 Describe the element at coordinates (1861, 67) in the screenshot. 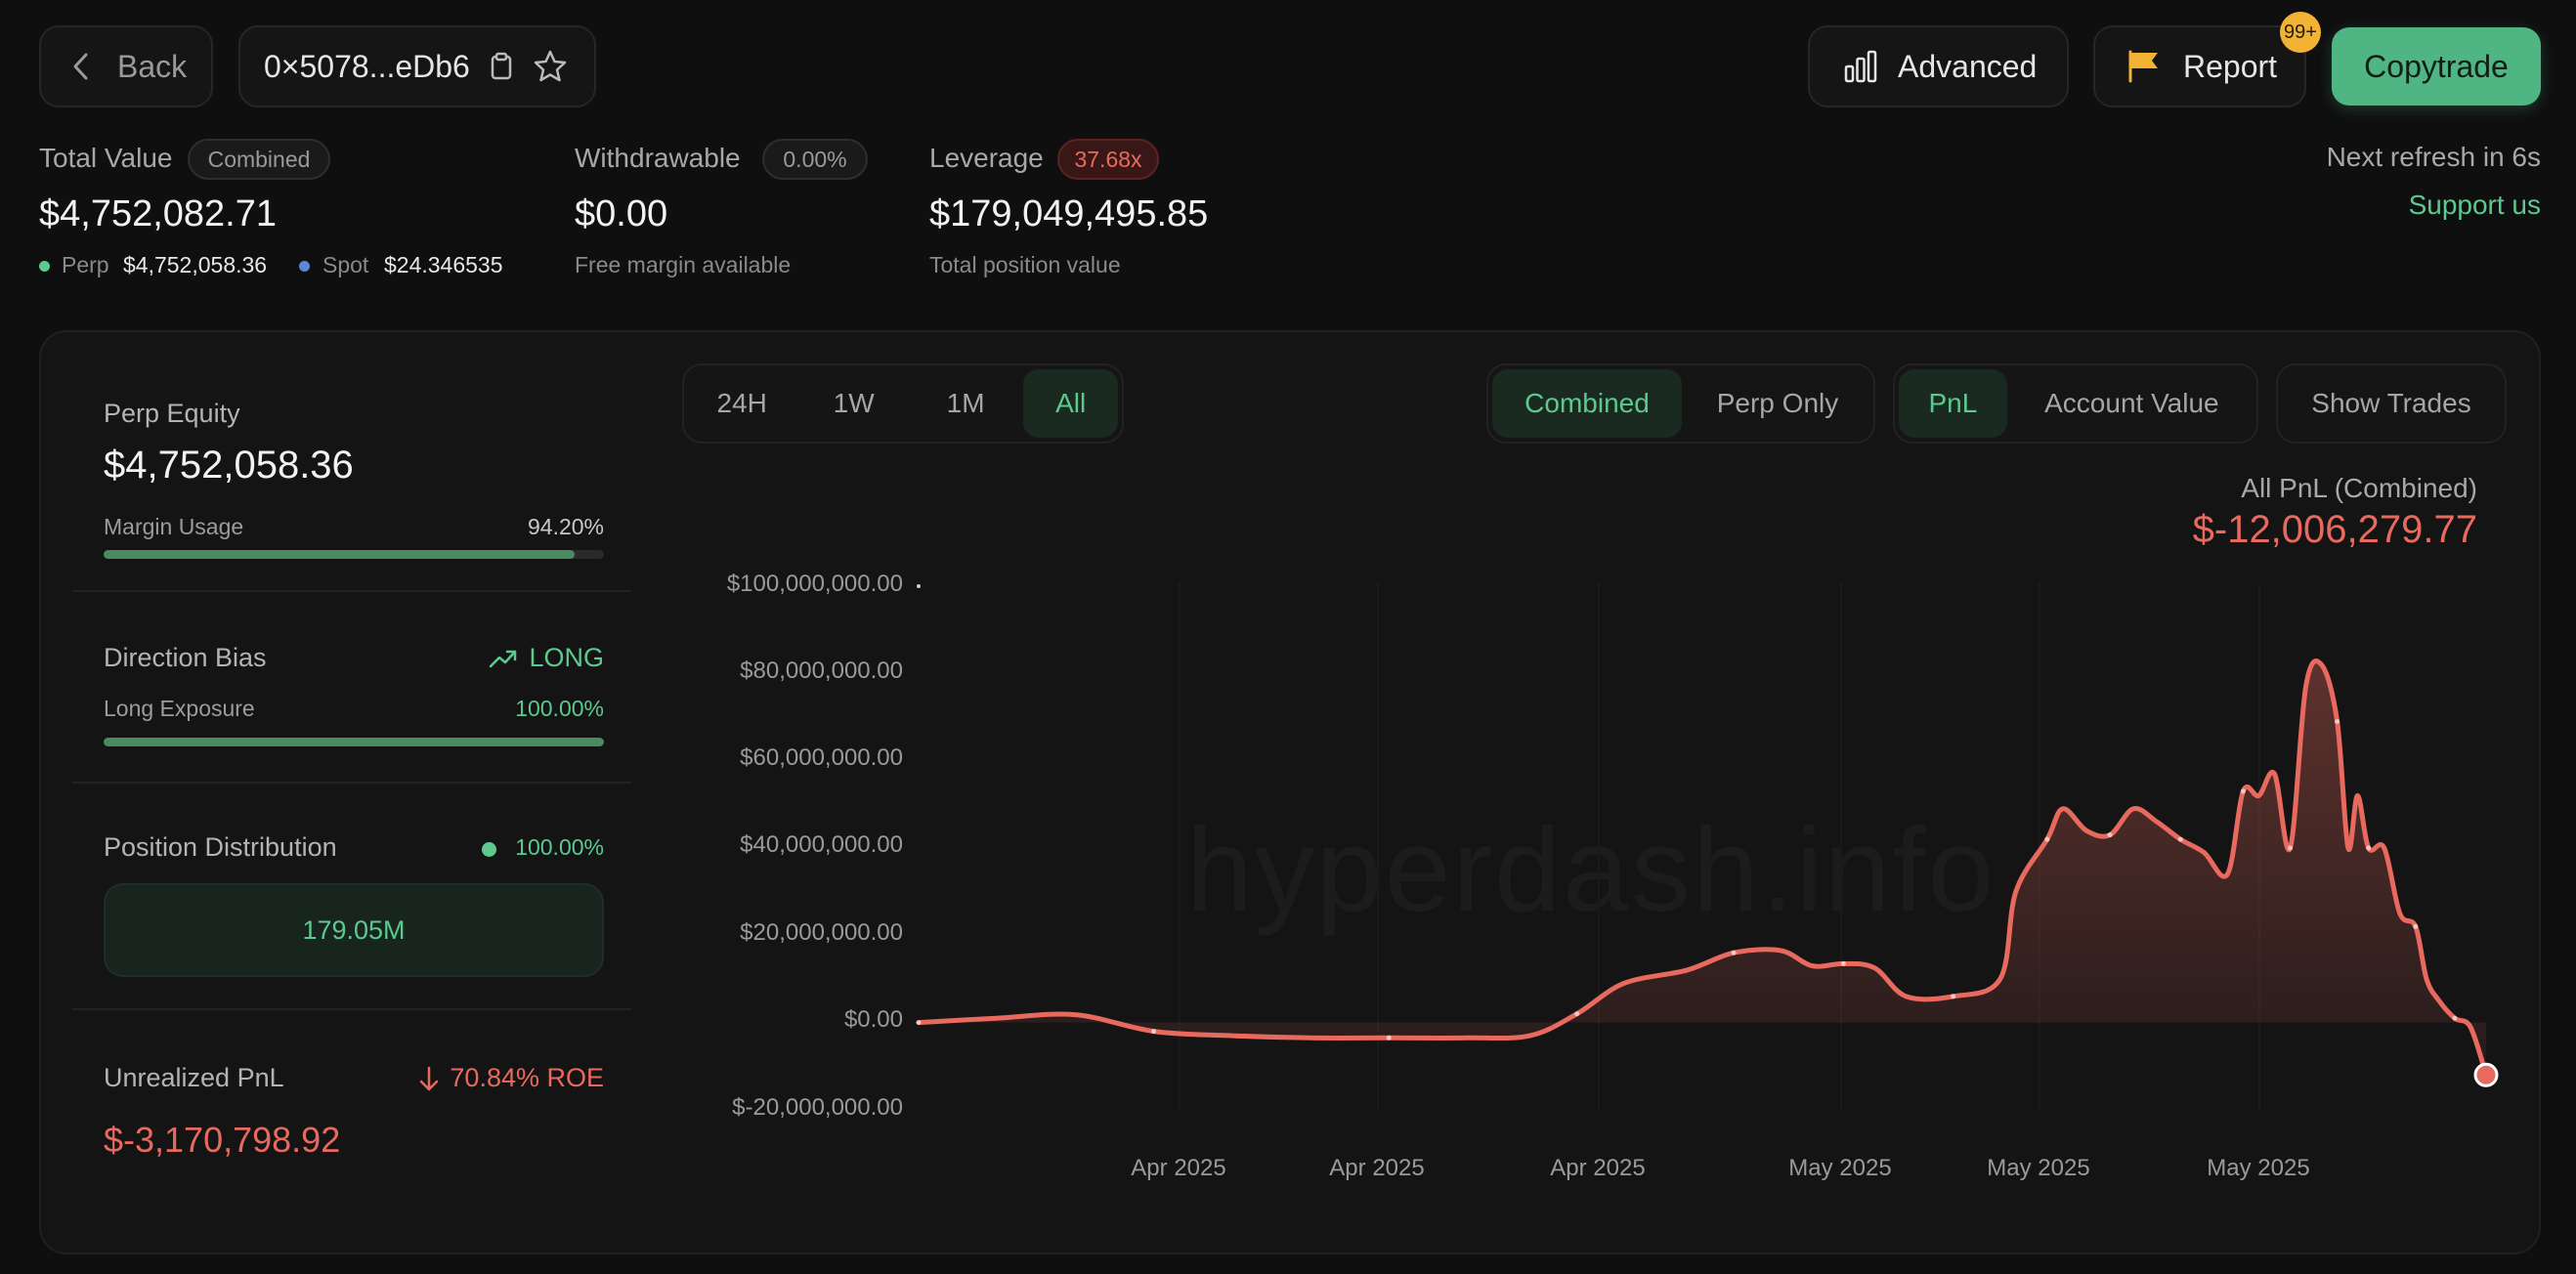

I see `bar-chart-icon` at that location.